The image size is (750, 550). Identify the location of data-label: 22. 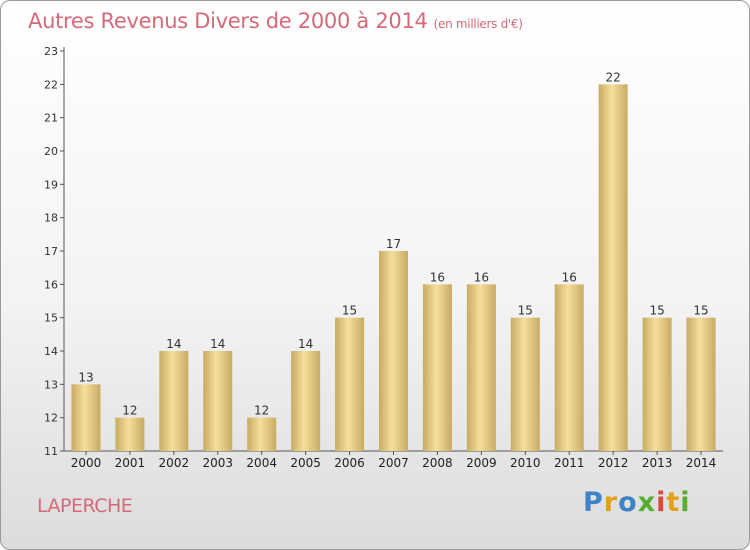
(613, 77).